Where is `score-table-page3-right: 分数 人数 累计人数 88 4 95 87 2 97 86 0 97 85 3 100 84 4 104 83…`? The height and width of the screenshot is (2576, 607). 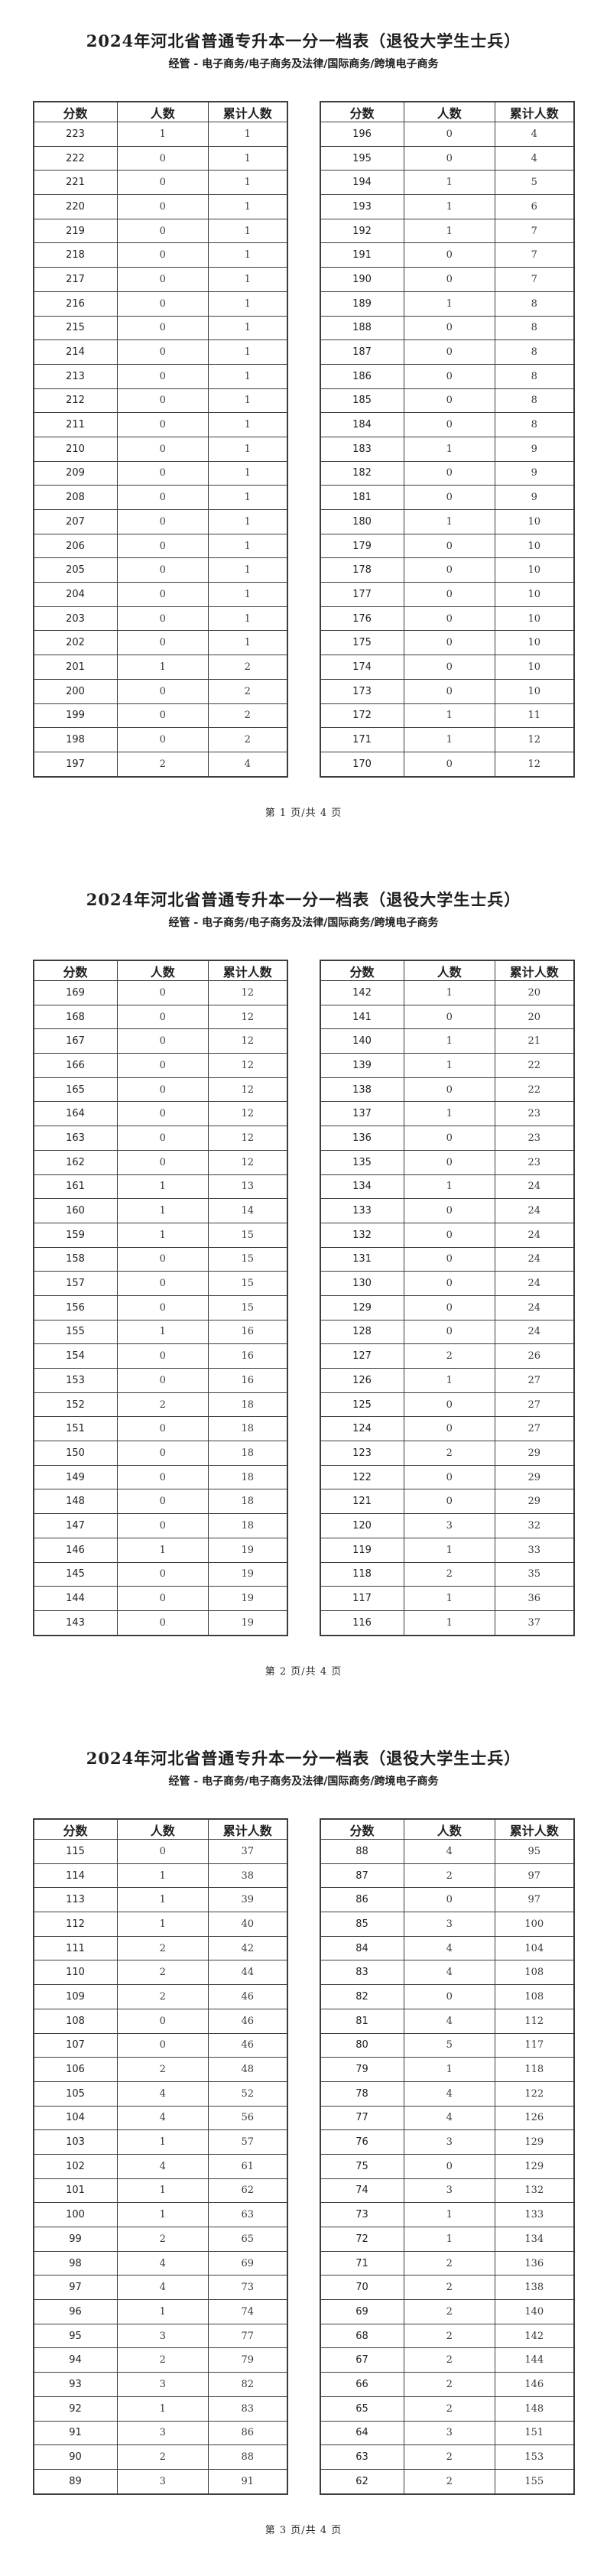
score-table-page3-right: 分数 人数 累计人数 88 4 95 87 2 97 86 0 97 85 3 100 84 4 104 83… is located at coordinates (447, 2157).